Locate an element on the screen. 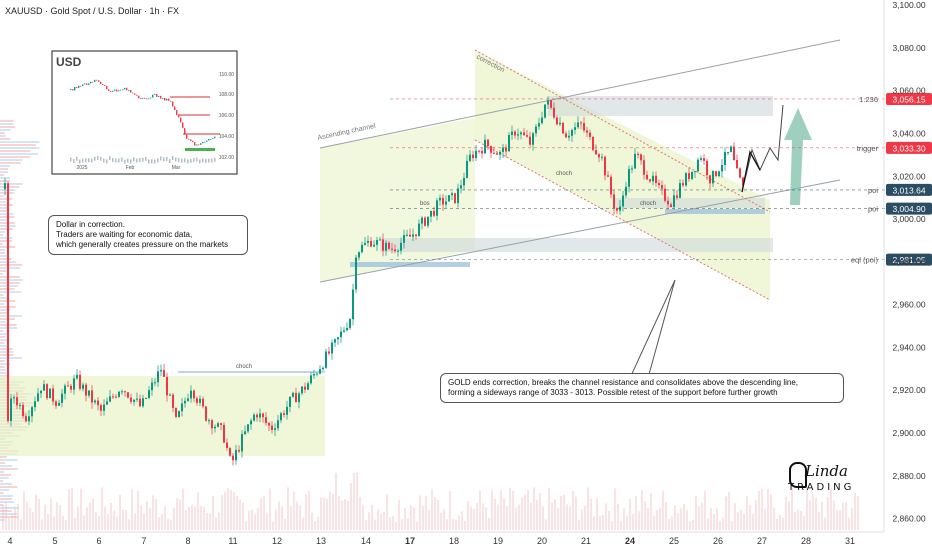  logo-line1: Linda is located at coordinates (826, 471).